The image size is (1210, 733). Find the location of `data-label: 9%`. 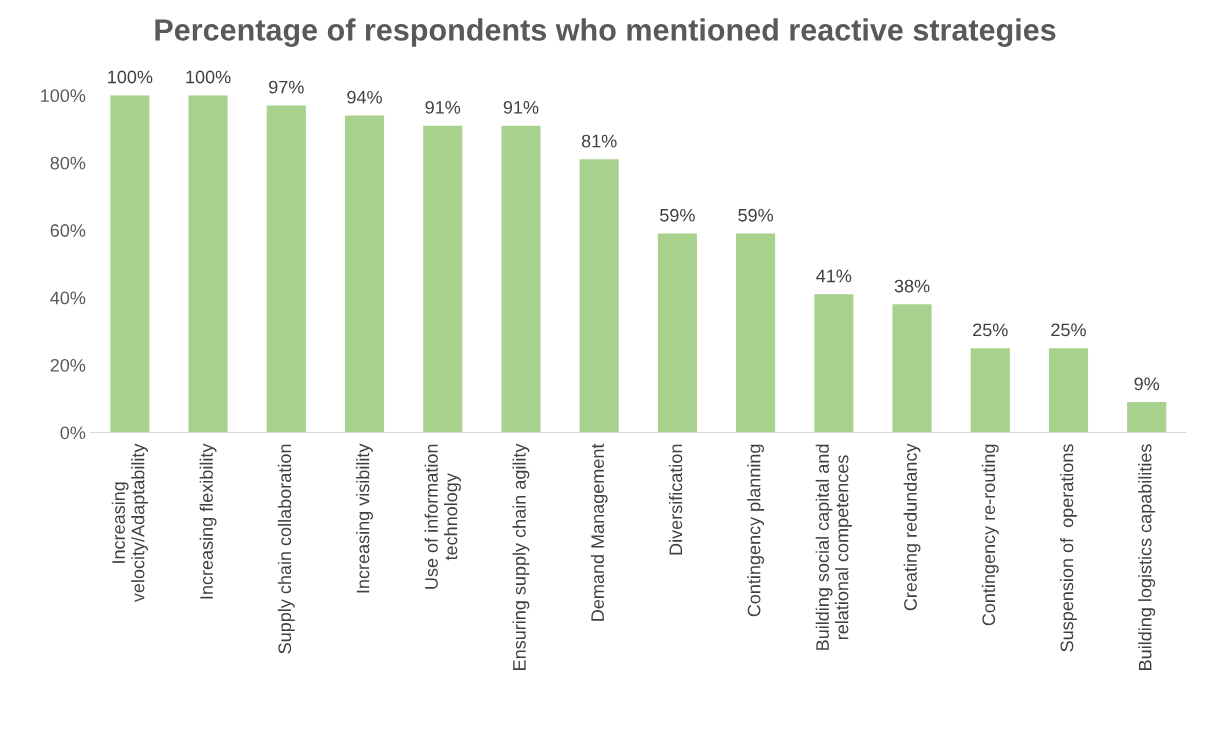

data-label: 9% is located at coordinates (1147, 384).